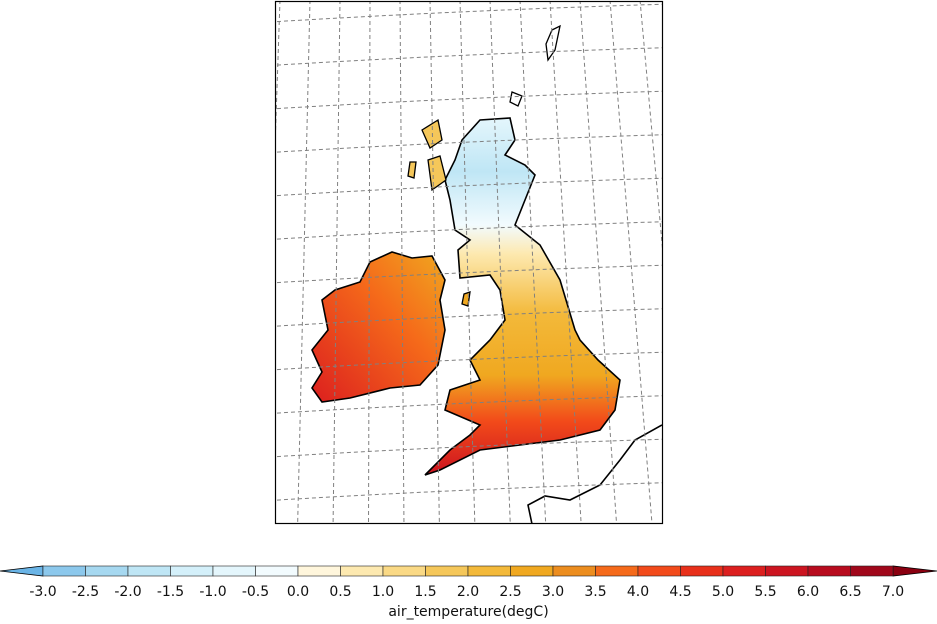  I want to click on hebrides, so click(427, 155).